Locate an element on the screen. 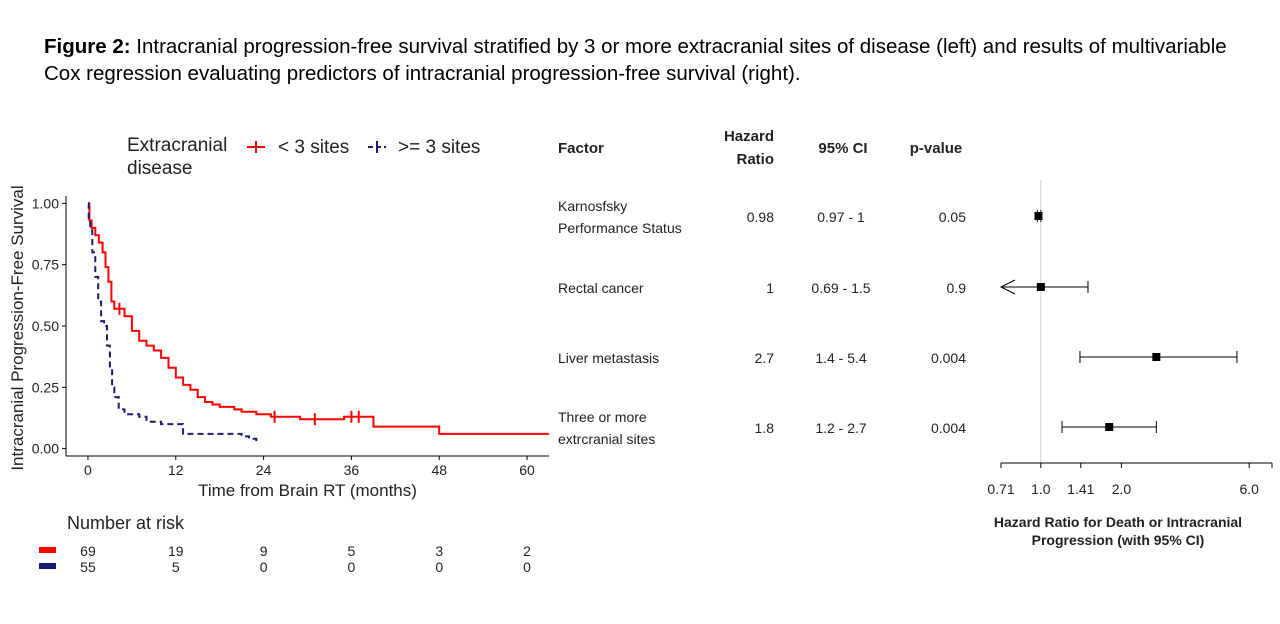 This screenshot has height=624, width=1280. forest-hr-value: 0.98 is located at coordinates (760, 217).